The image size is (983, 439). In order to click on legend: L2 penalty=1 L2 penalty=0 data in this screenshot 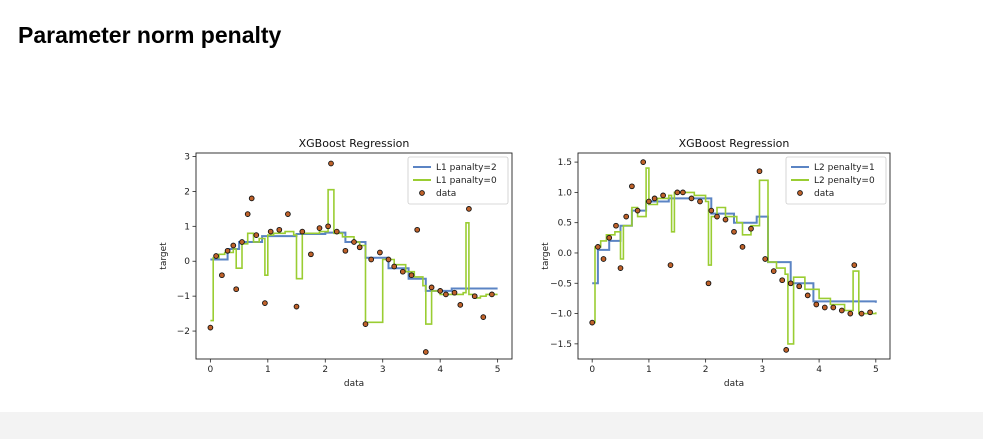, I will do `click(836, 180)`.